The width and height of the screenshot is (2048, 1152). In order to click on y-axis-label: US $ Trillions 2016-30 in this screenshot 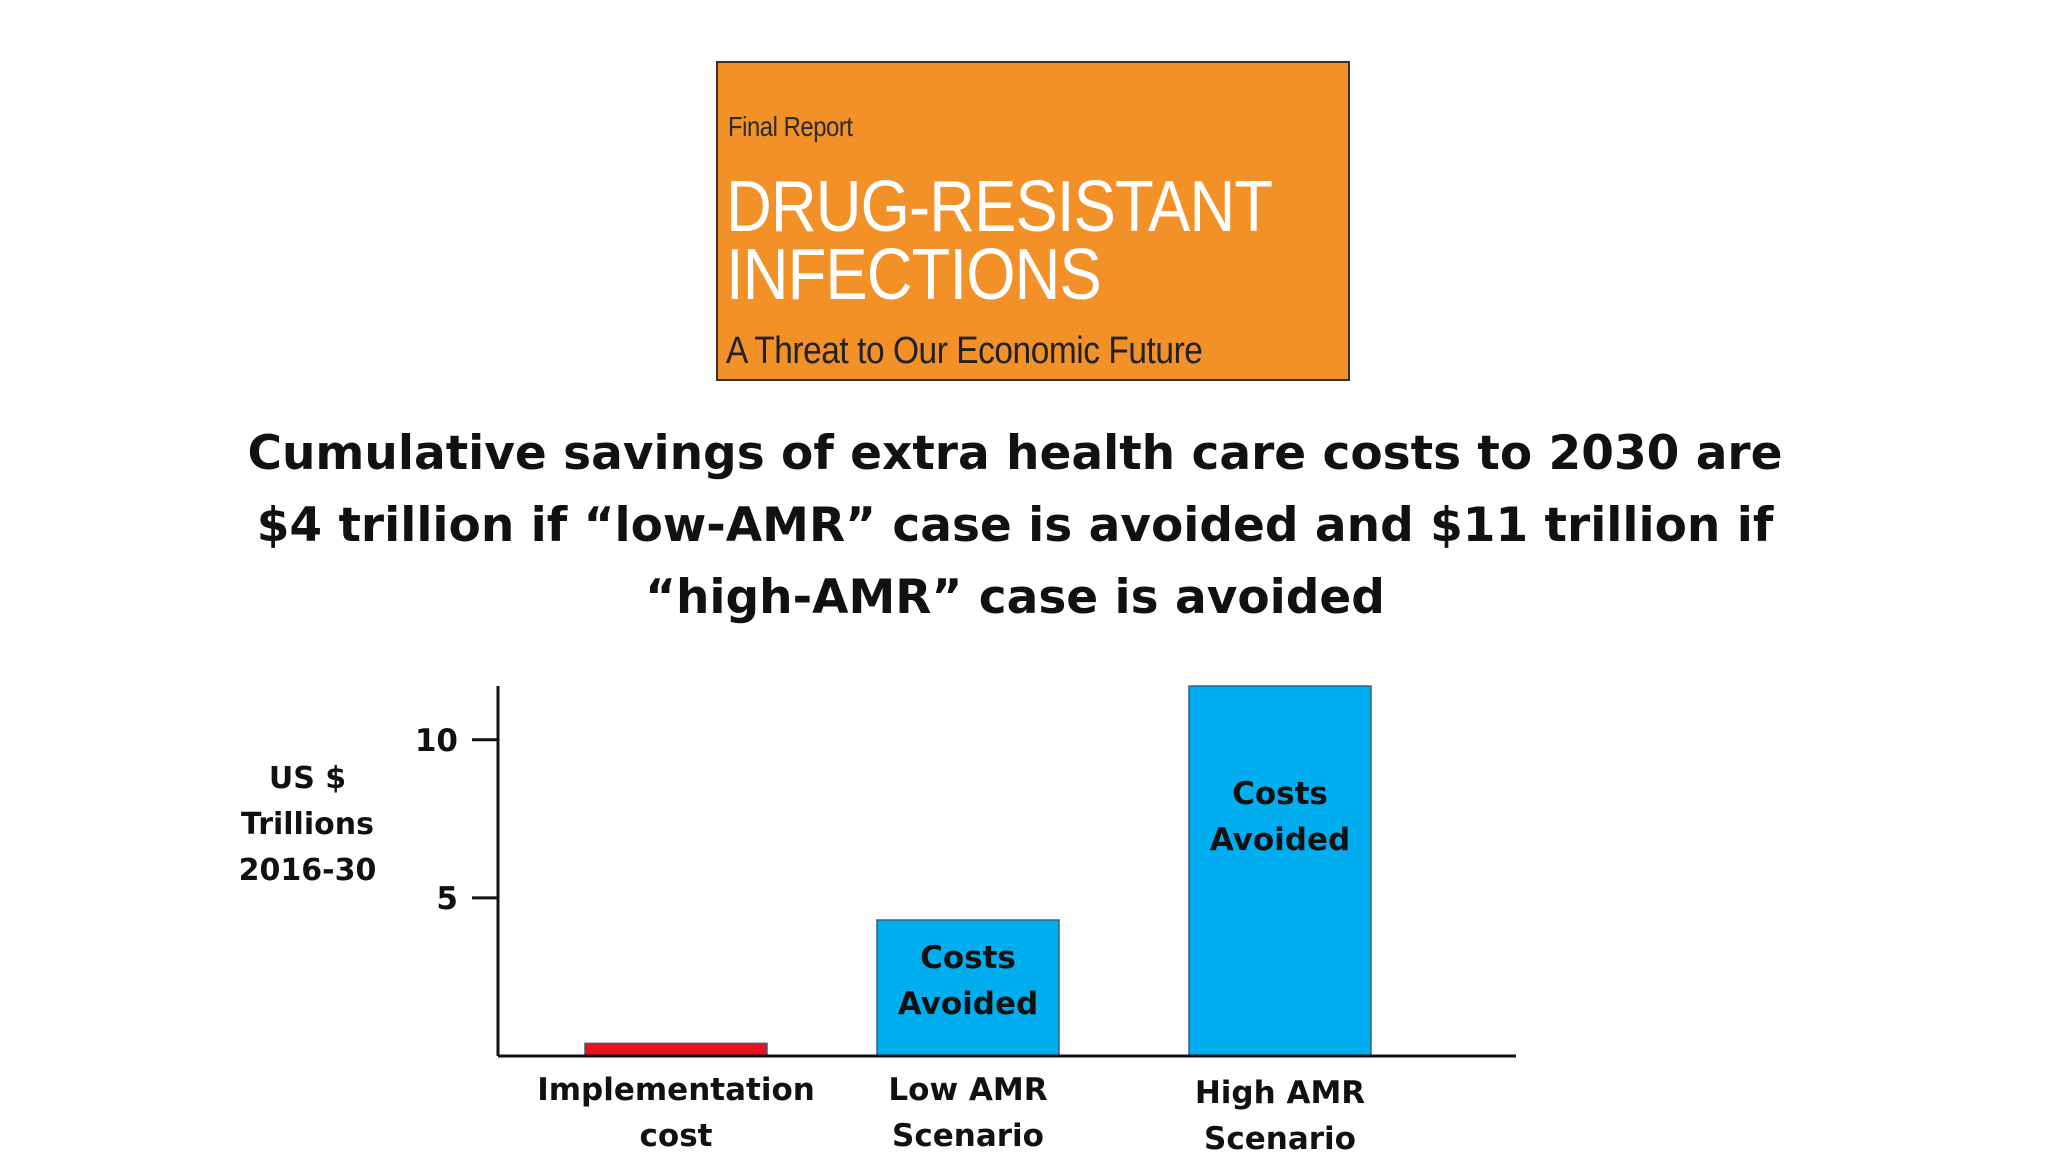, I will do `click(307, 825)`.